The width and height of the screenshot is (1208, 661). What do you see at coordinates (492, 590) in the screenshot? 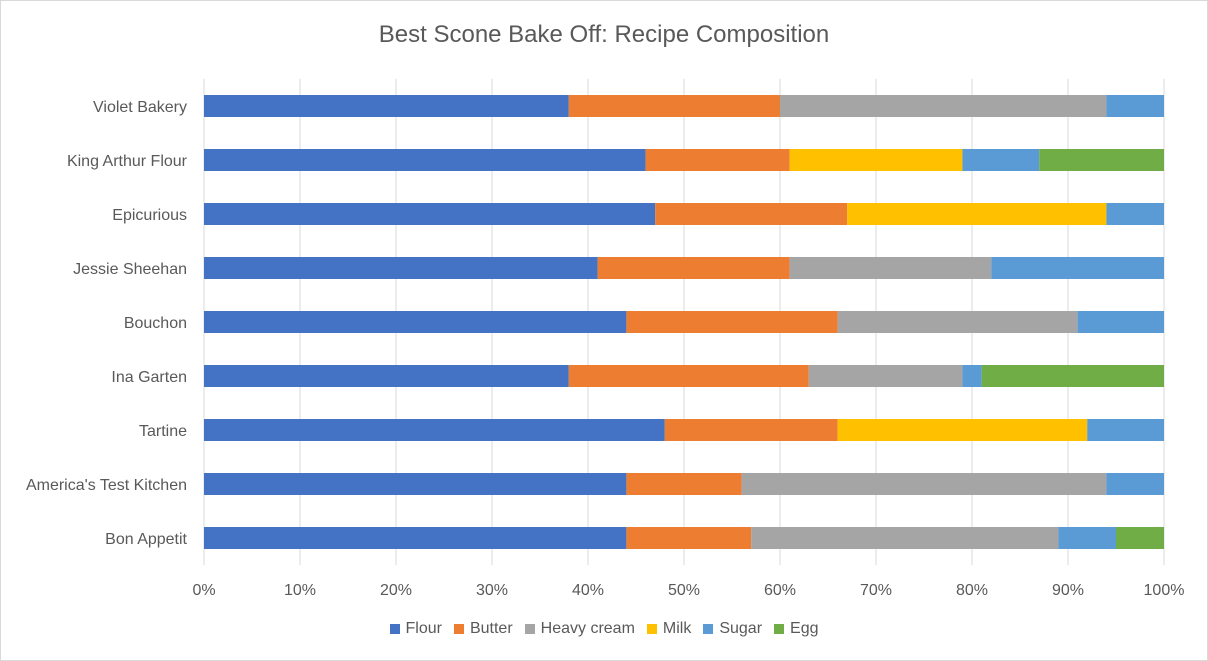
I see `x-tick-label: 30%` at bounding box center [492, 590].